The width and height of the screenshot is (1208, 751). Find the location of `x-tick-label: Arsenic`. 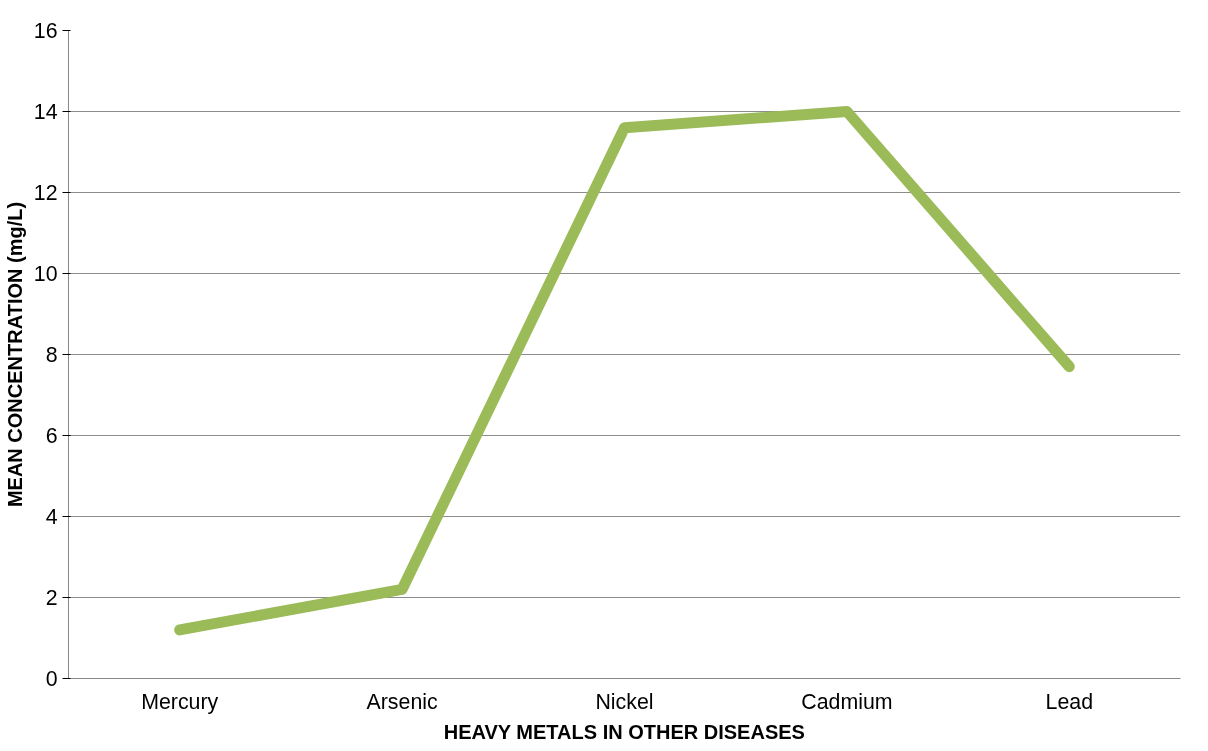

x-tick-label: Arsenic is located at coordinates (402, 701).